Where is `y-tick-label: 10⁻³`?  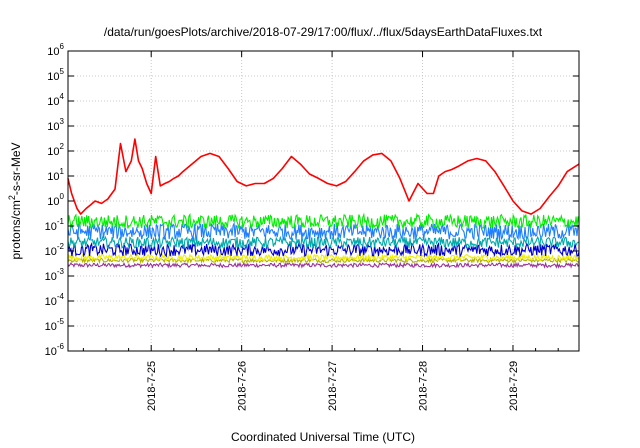
y-tick-label: 10⁻³ is located at coordinates (55, 275).